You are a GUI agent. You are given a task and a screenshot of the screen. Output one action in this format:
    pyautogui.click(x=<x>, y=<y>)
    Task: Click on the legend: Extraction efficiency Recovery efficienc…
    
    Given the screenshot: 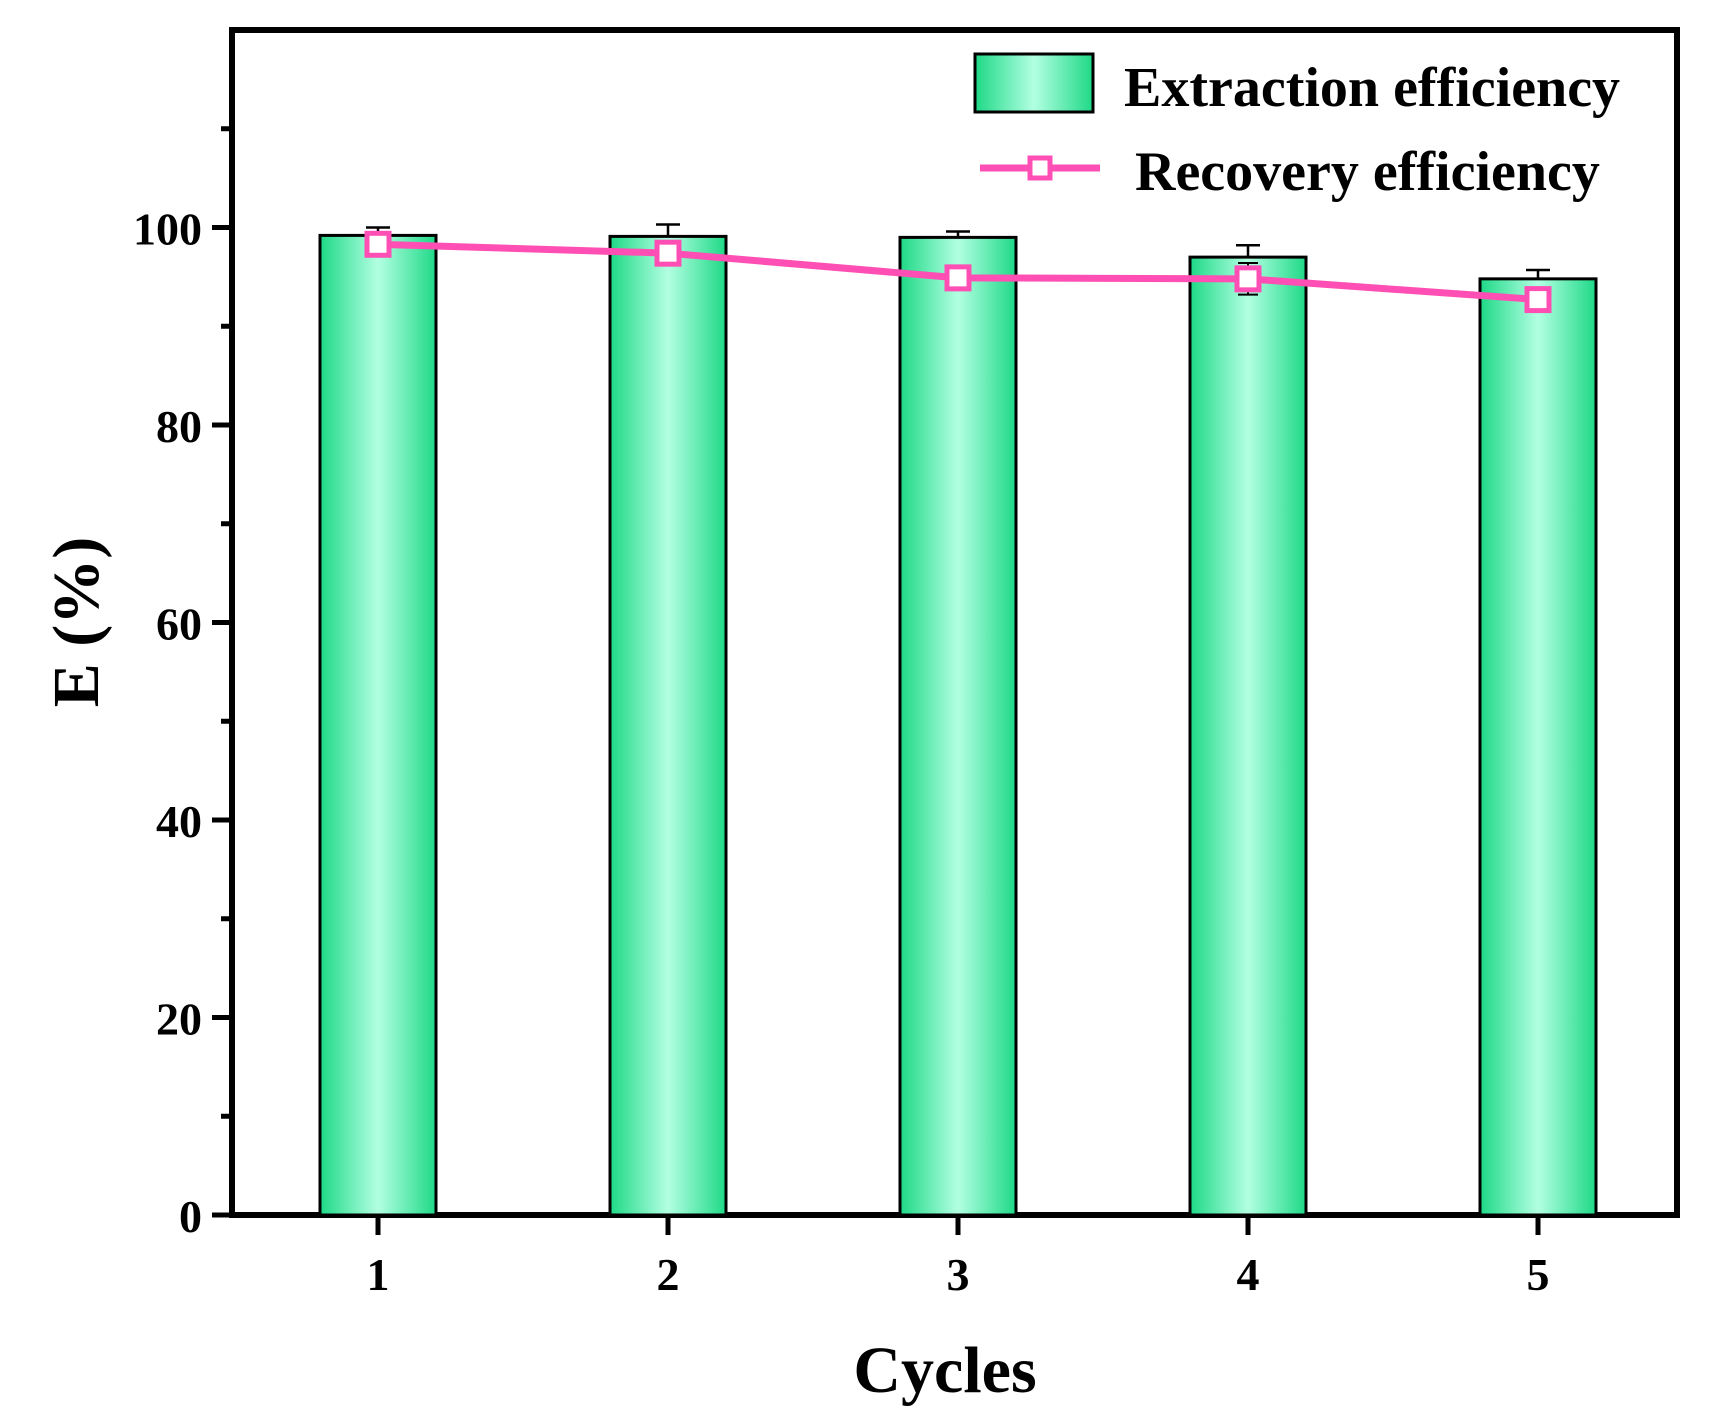 What is the action you would take?
    pyautogui.click(x=1296, y=127)
    